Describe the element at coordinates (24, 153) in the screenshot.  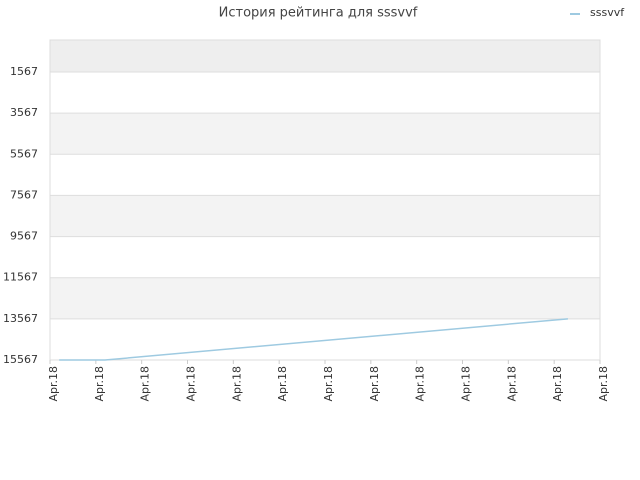
I see `y-tick-label: 5567` at that location.